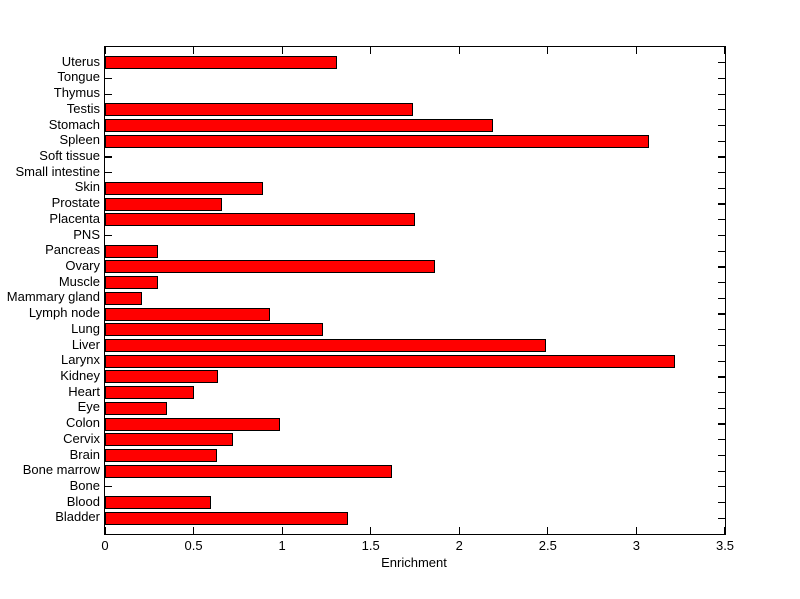 The width and height of the screenshot is (800, 599). Describe the element at coordinates (459, 545) in the screenshot. I see `x-tick-label: 2` at that location.